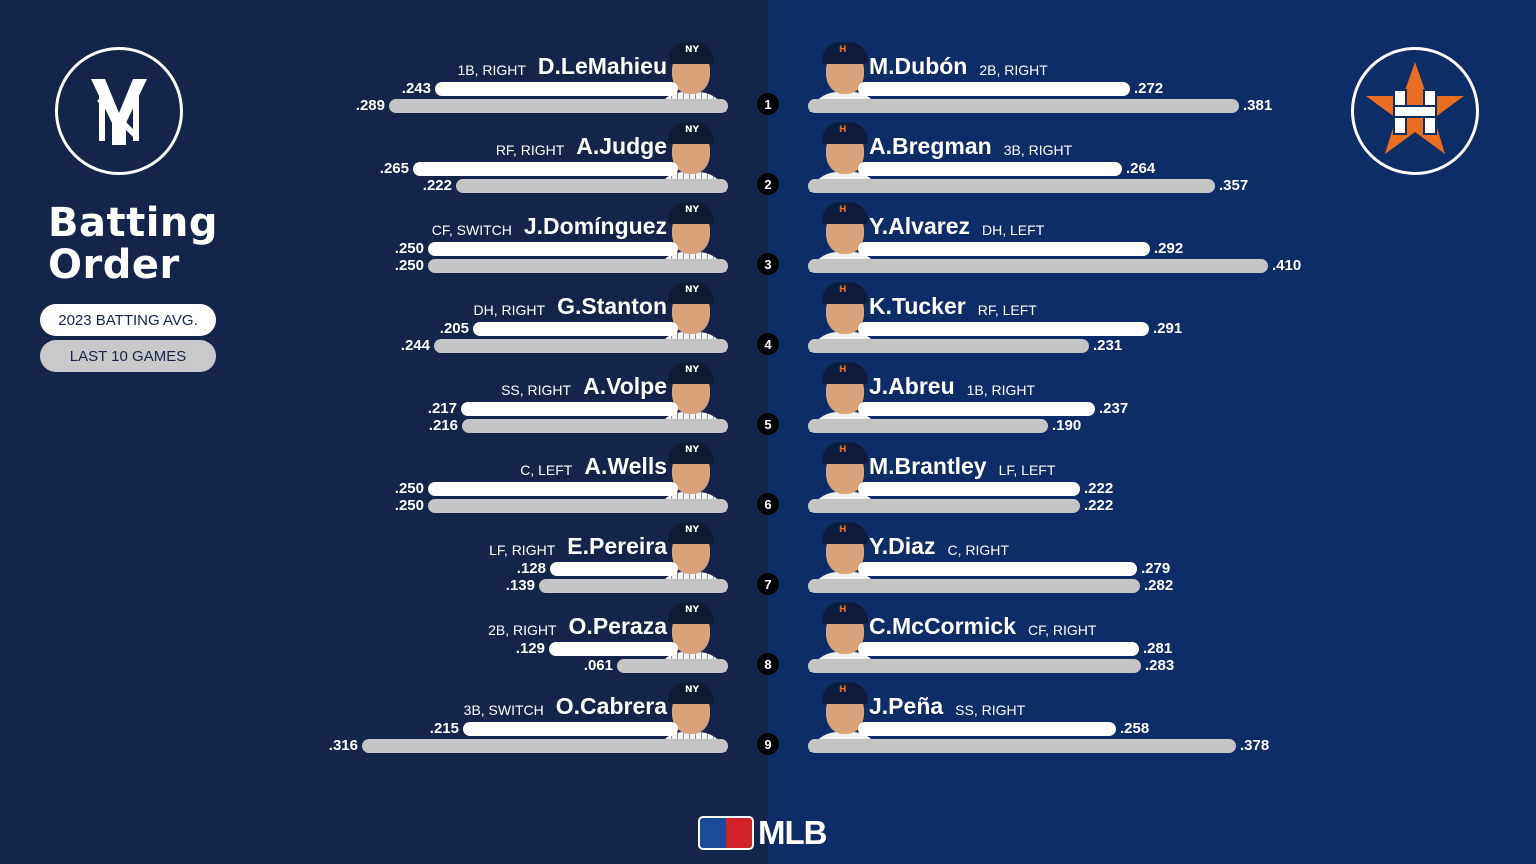  I want to click on value-season-avg: .264, so click(1141, 168).